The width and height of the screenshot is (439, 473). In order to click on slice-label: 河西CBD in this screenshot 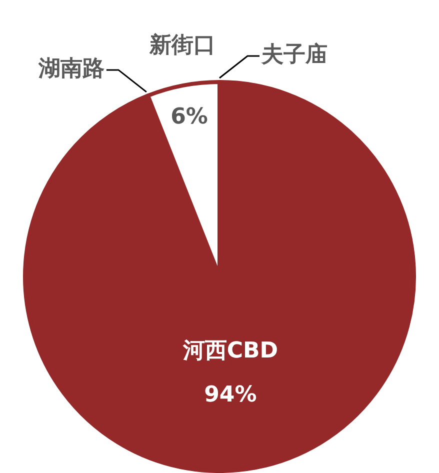, I will do `click(230, 351)`.